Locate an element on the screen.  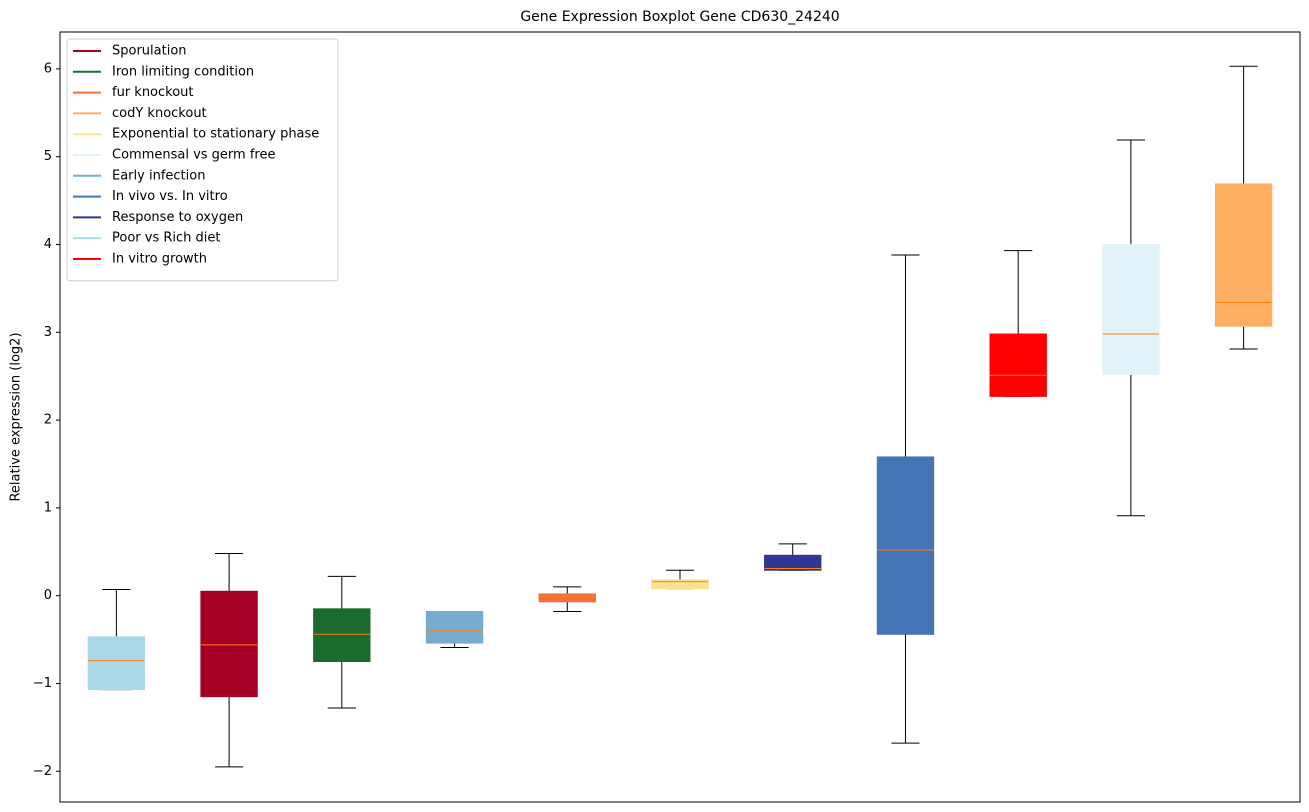
legend-label: Exponential to stationary phase is located at coordinates (215, 134).